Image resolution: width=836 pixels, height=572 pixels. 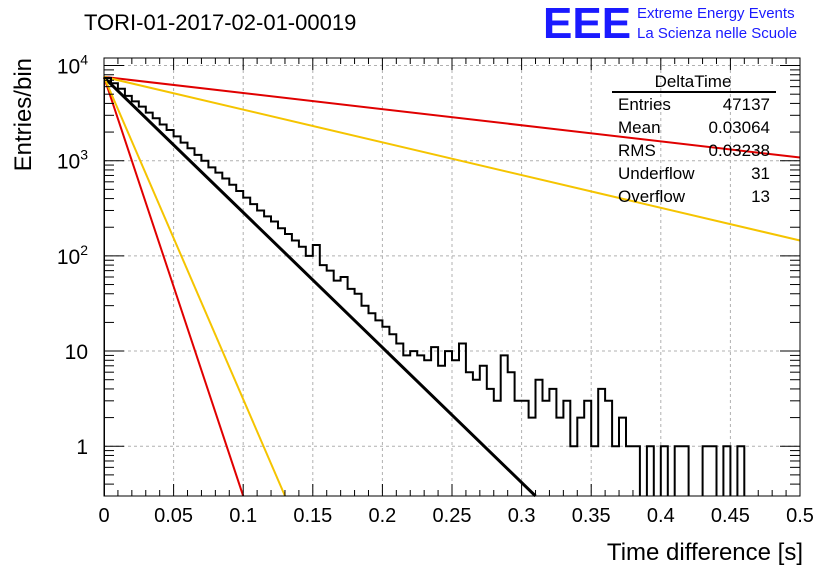 I want to click on y-axis-label: Entries/bin, so click(x=23, y=114).